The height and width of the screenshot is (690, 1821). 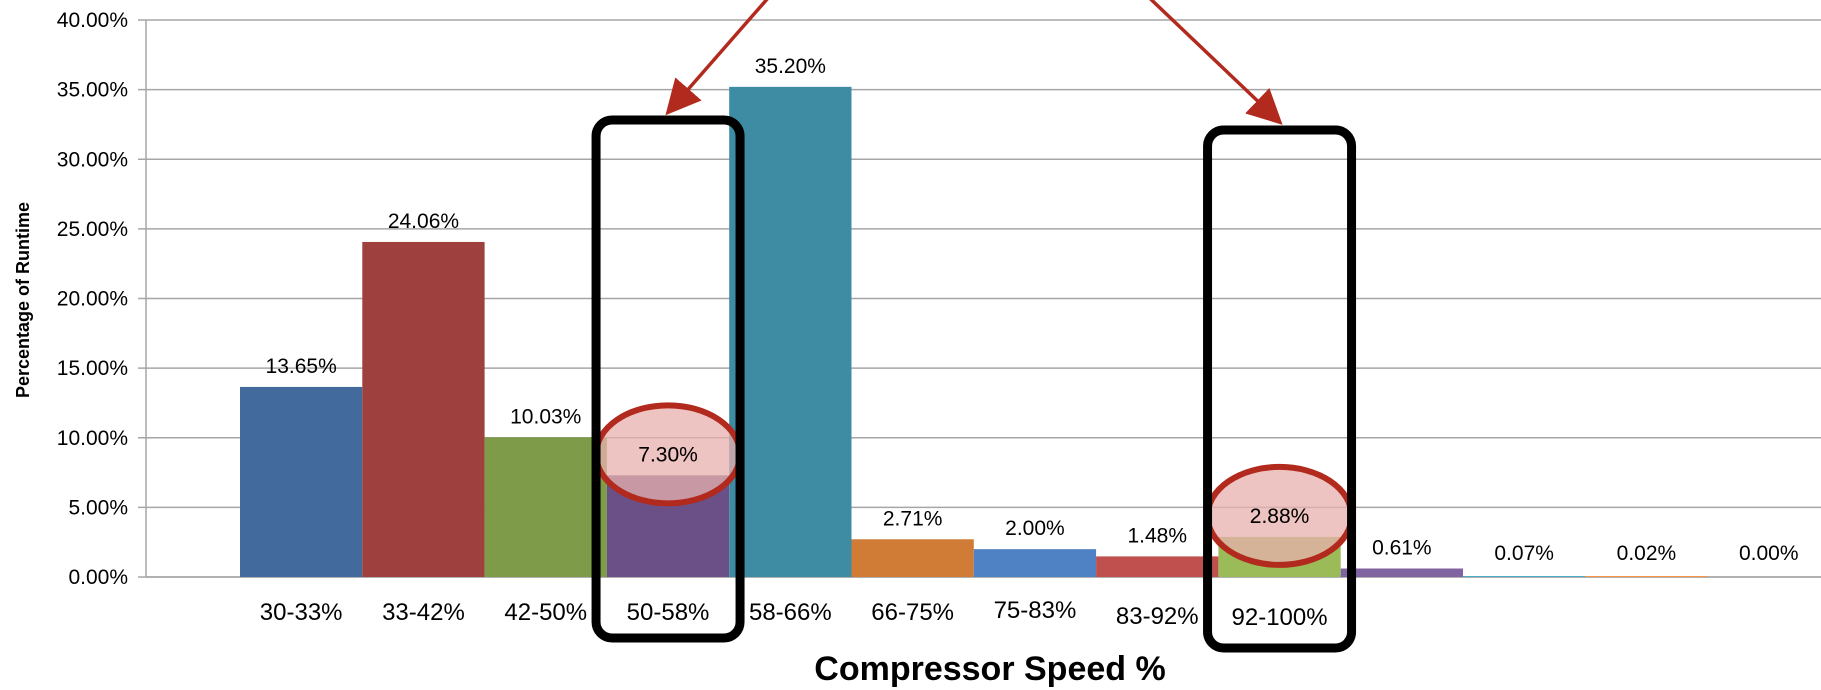 I want to click on data-label: 0.02%, so click(x=1647, y=553).